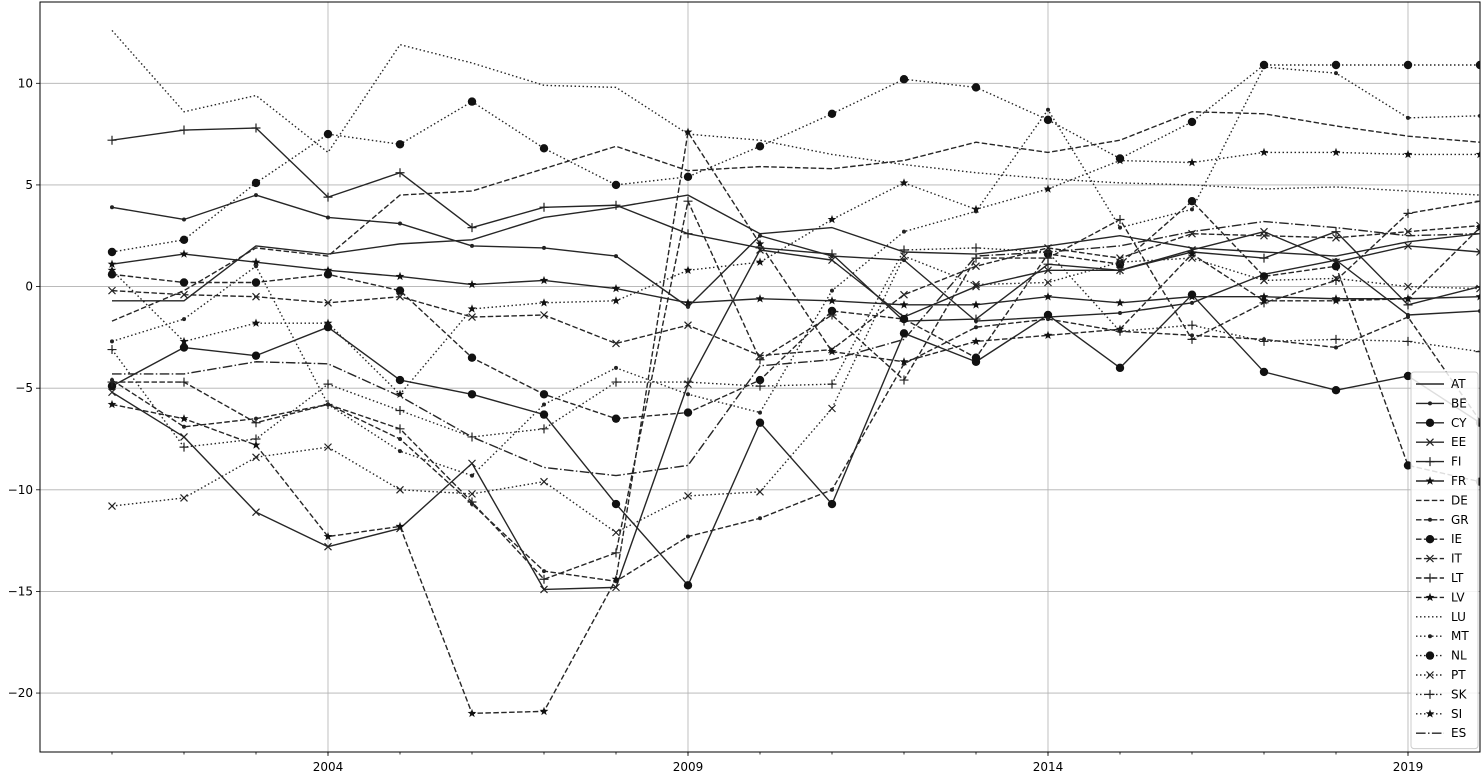  Describe the element at coordinates (1459, 500) in the screenshot. I see `legend-label: DE` at that location.